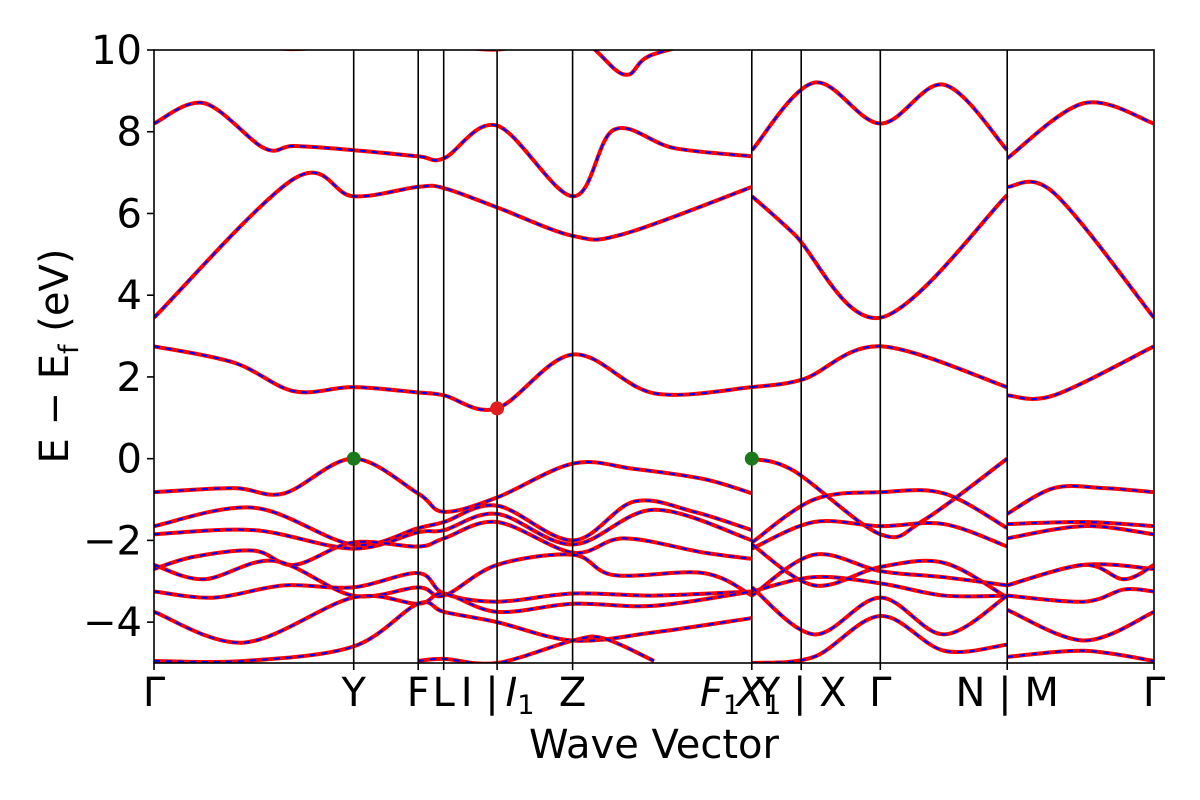  I want to click on y-tick-label-1: −2, so click(112, 541).